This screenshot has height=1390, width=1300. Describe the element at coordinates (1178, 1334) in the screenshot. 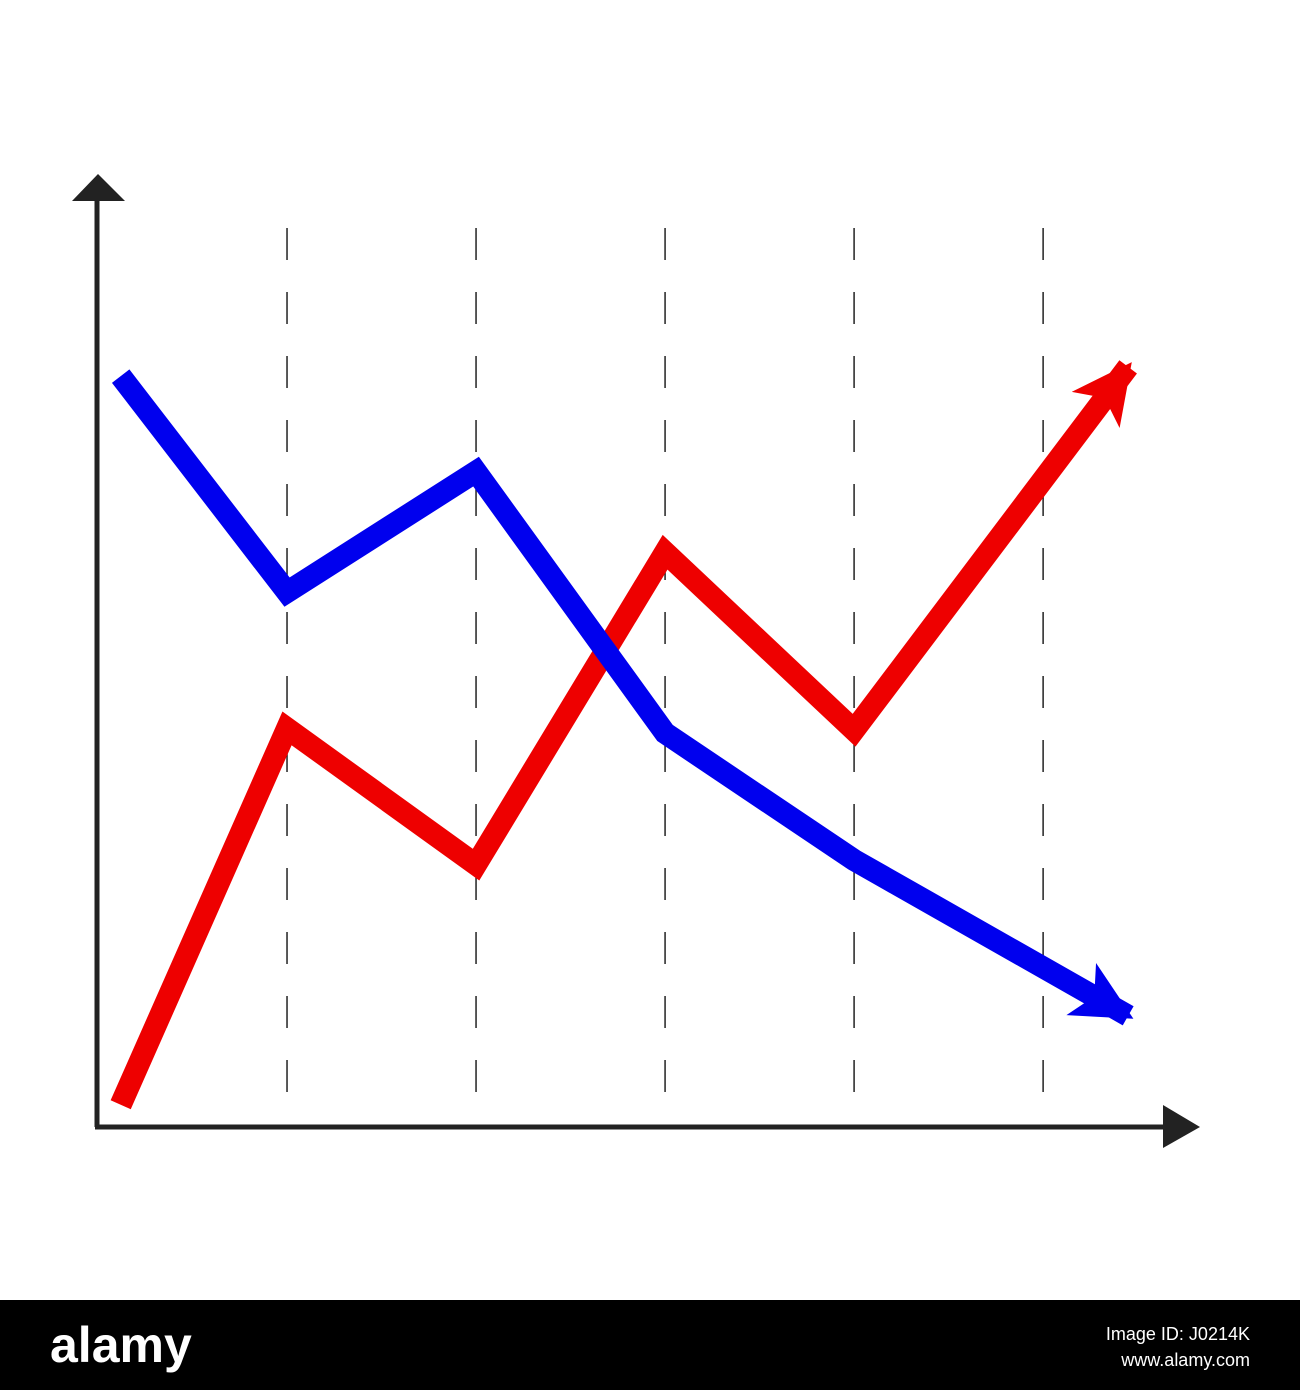

I see `image-id: Image ID: J0214K` at that location.